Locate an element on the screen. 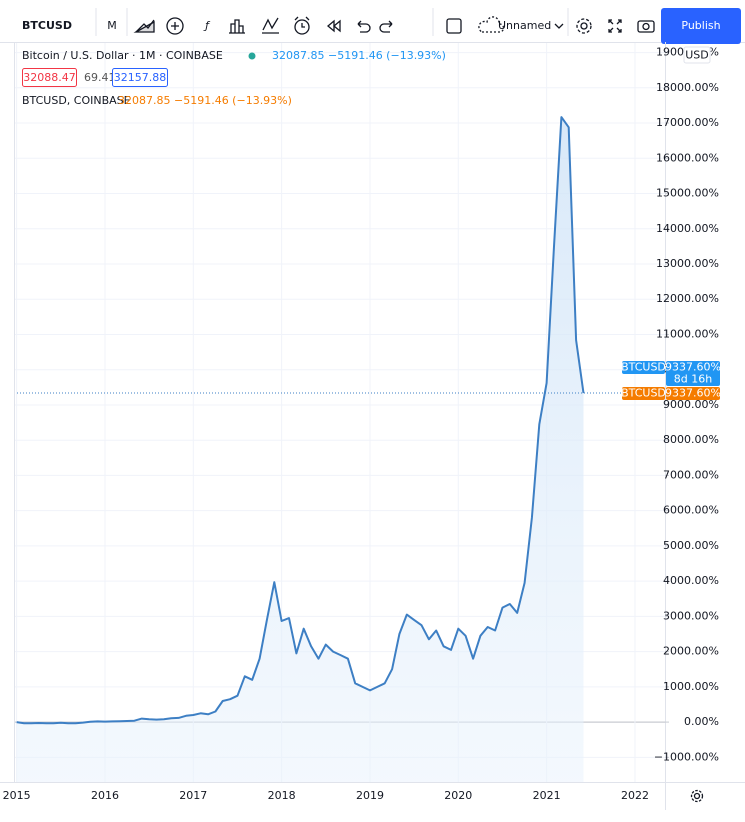 This screenshot has height=822, width=745. x-tick-label: 2015 is located at coordinates (17, 795).